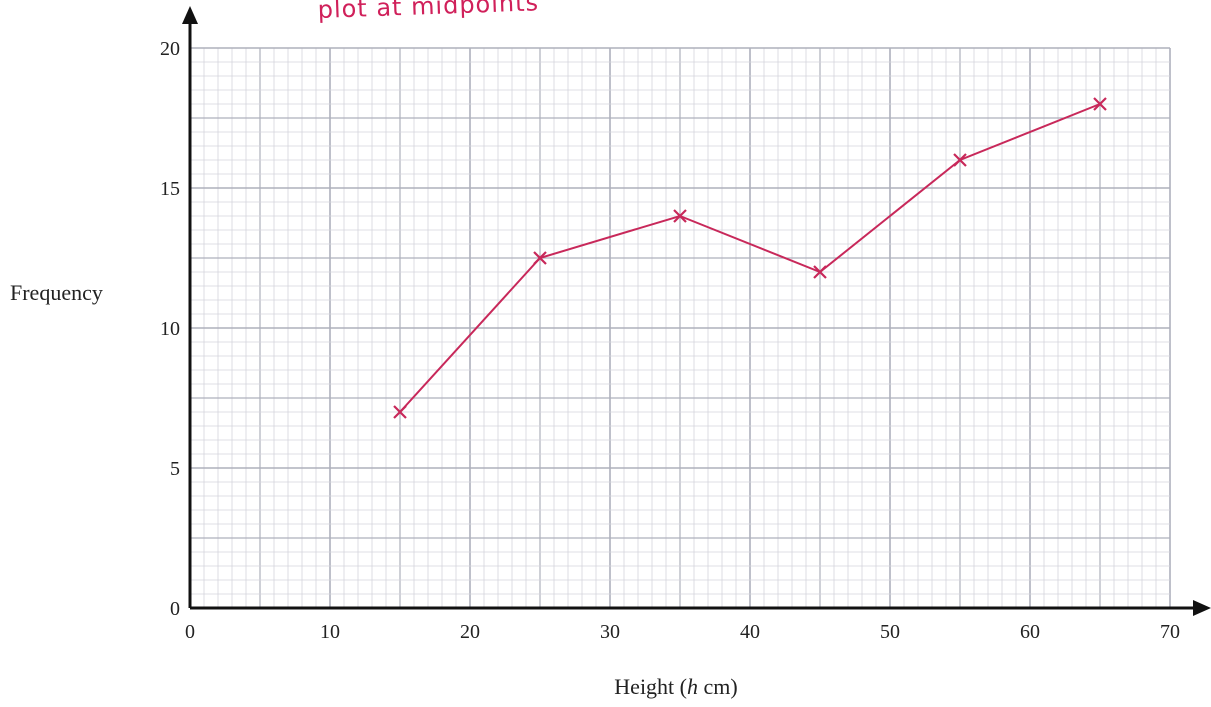 Image resolution: width=1211 pixels, height=707 pixels. I want to click on x-tick-label: 60, so click(1030, 632).